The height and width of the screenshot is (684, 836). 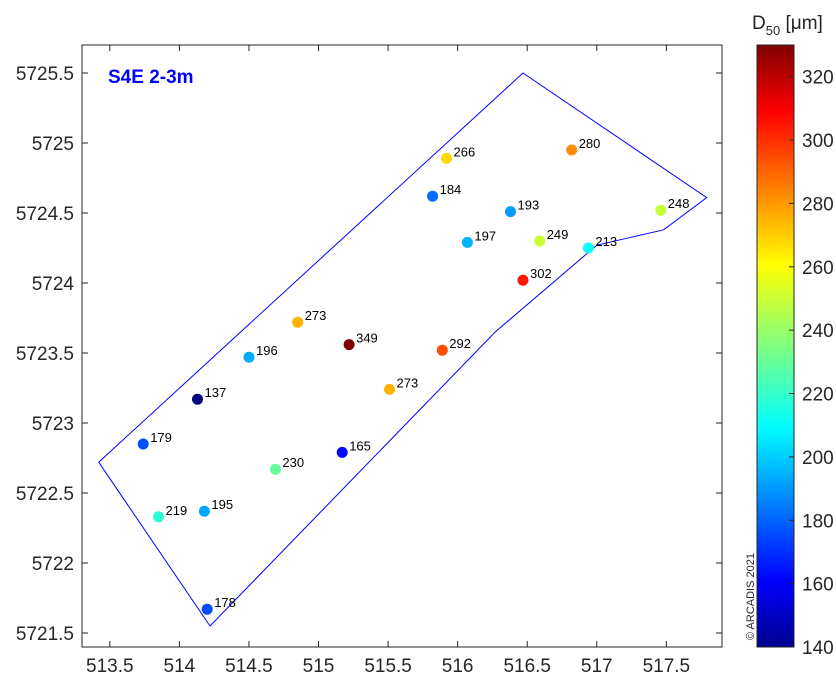 What do you see at coordinates (53, 424) in the screenshot?
I see `y-tick-label: 5723` at bounding box center [53, 424].